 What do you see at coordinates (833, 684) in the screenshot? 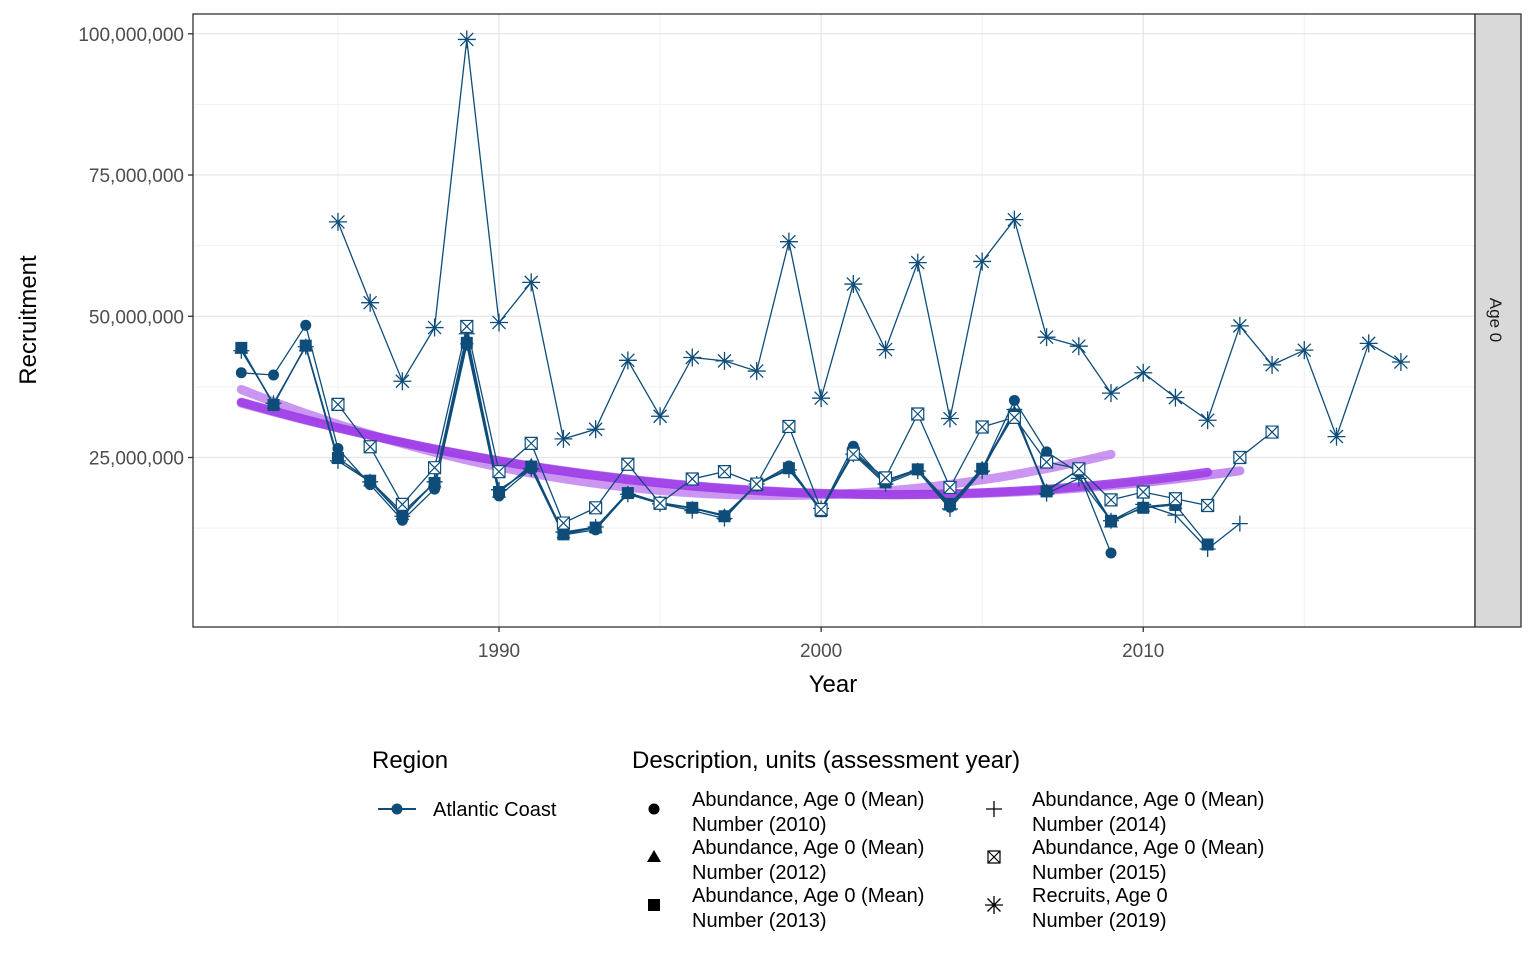
I see `x-axis-title: Year` at bounding box center [833, 684].